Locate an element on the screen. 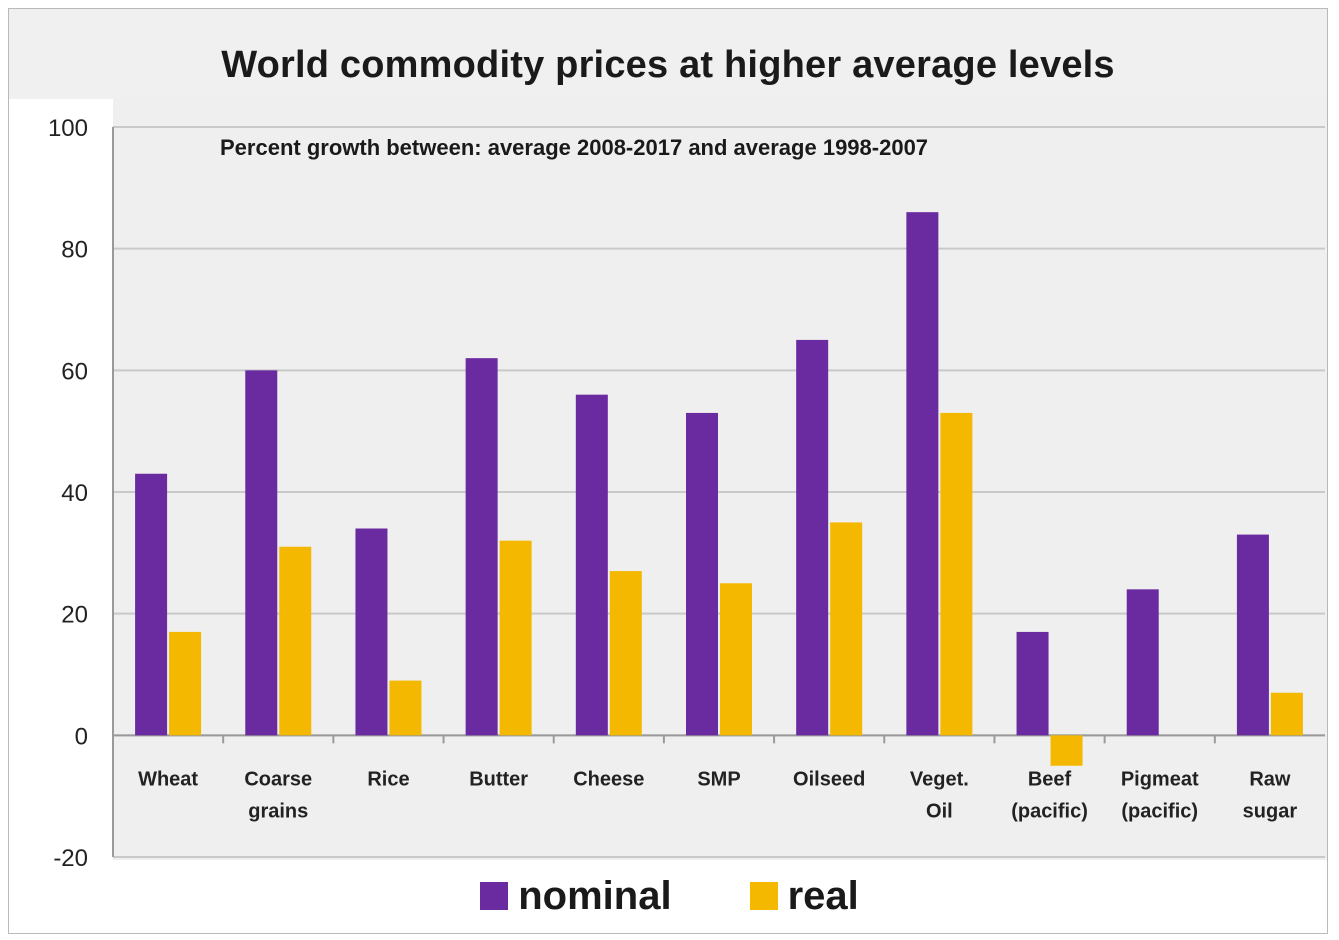 This screenshot has width=1339, height=940. bar-real-coarse-grains is located at coordinates (295, 641).